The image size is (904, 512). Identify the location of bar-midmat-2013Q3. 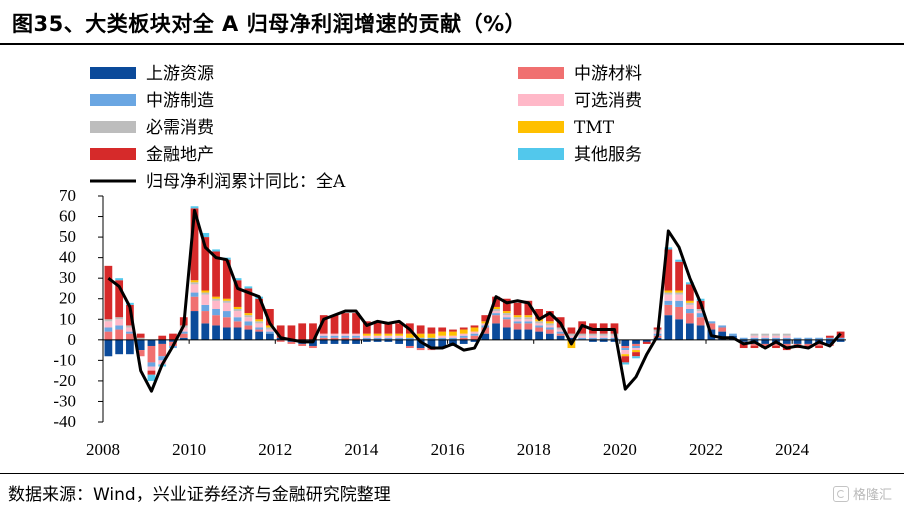
(345, 338).